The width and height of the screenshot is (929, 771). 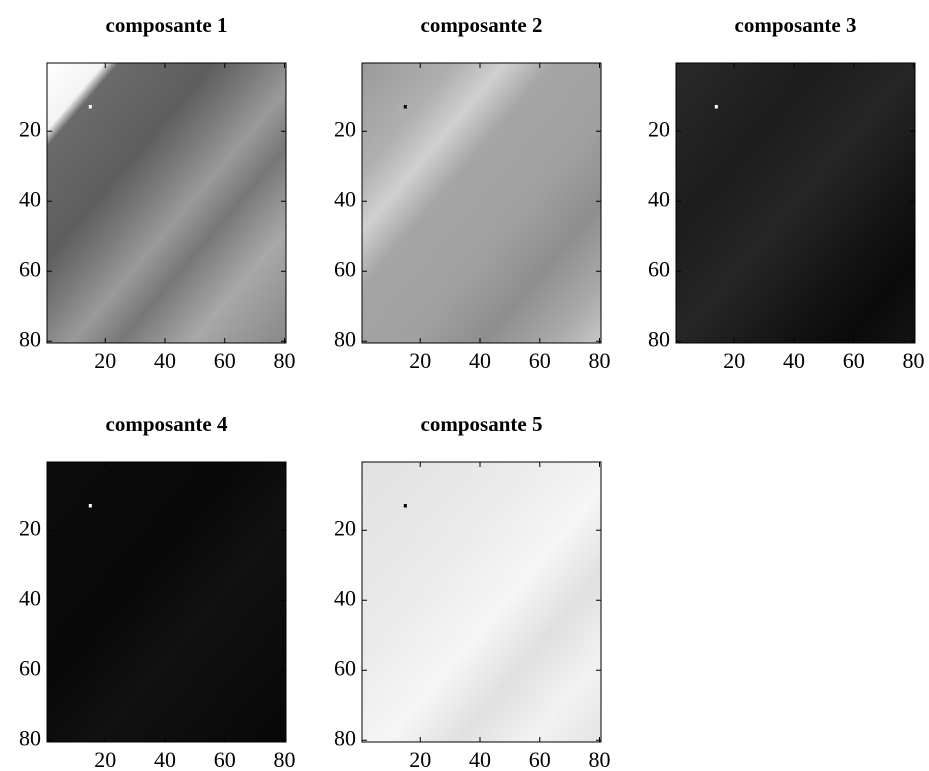 I want to click on panel-title: composante 1, so click(x=167, y=25).